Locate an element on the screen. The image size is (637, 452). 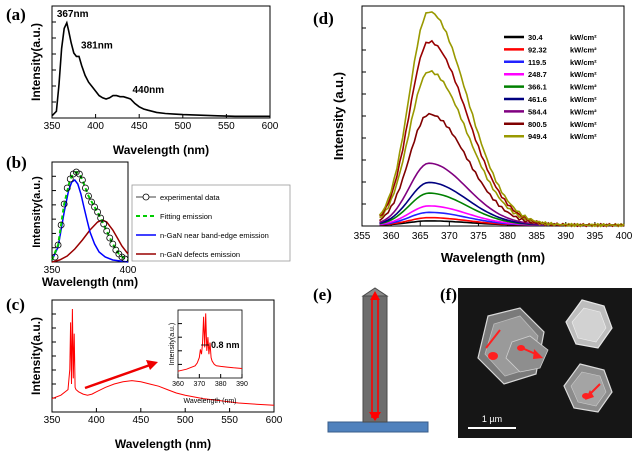
x-ticks-a: 350 400 450 500 550 600 is located at coordinates (161, 76).